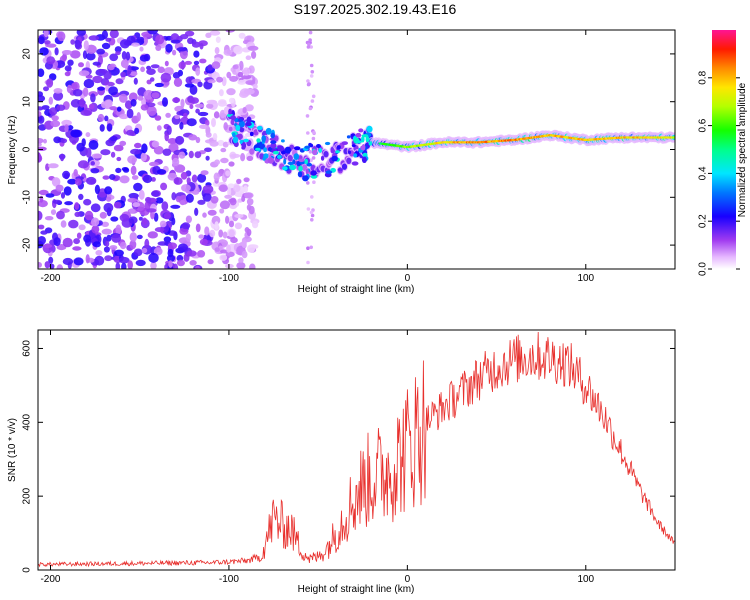 This screenshot has width=750, height=600. I want to click on ridge-core, so click(673, 137).